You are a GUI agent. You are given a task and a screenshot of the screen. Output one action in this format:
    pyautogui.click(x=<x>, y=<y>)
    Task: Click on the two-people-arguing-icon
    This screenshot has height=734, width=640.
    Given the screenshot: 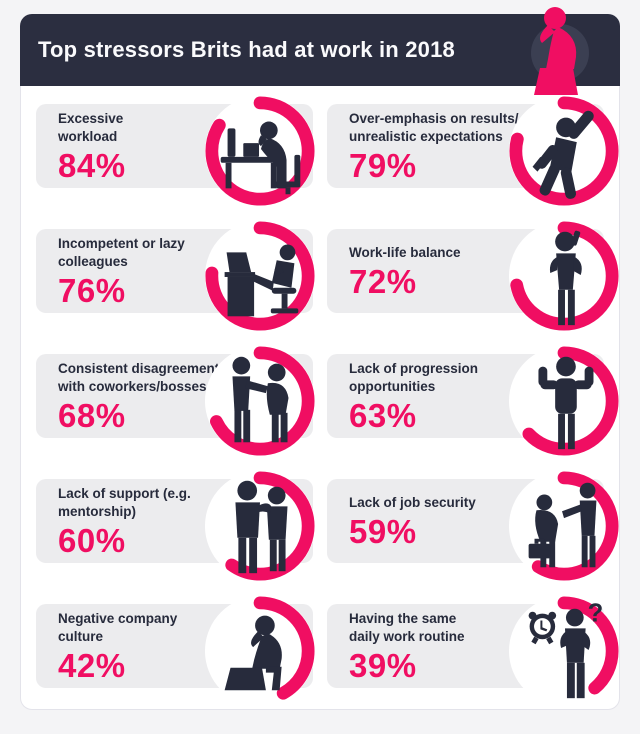 What is the action you would take?
    pyautogui.click(x=260, y=399)
    